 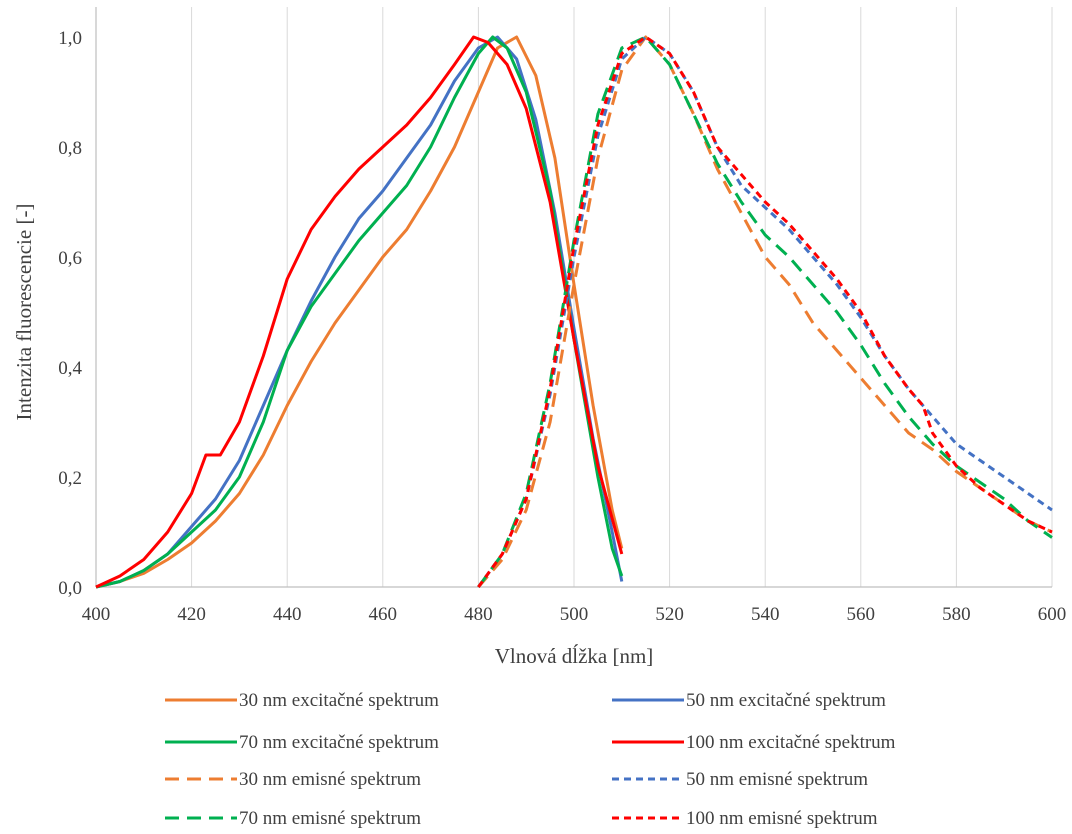 What do you see at coordinates (70, 148) in the screenshot?
I see `y-tick-label: 0,8` at bounding box center [70, 148].